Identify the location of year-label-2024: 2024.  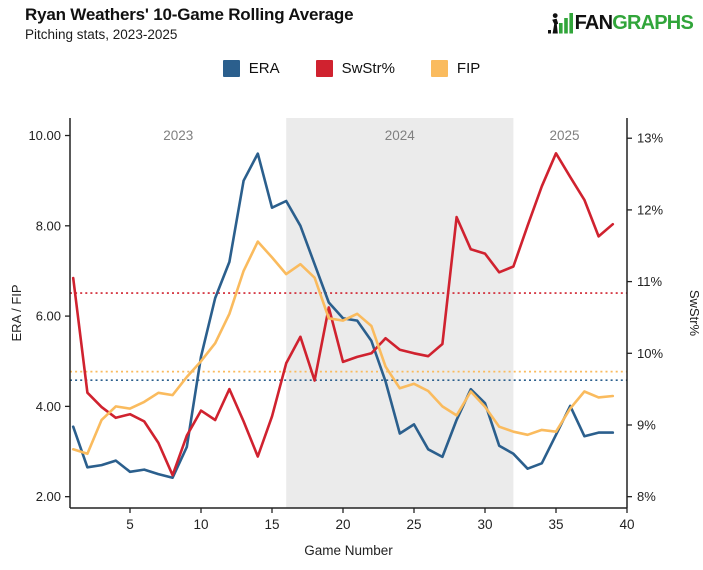
(400, 135).